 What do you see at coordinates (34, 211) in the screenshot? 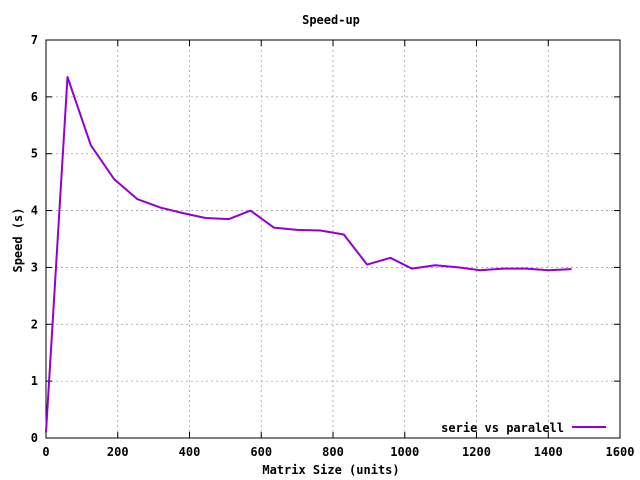
I see `y-tick-label: 4` at bounding box center [34, 211].